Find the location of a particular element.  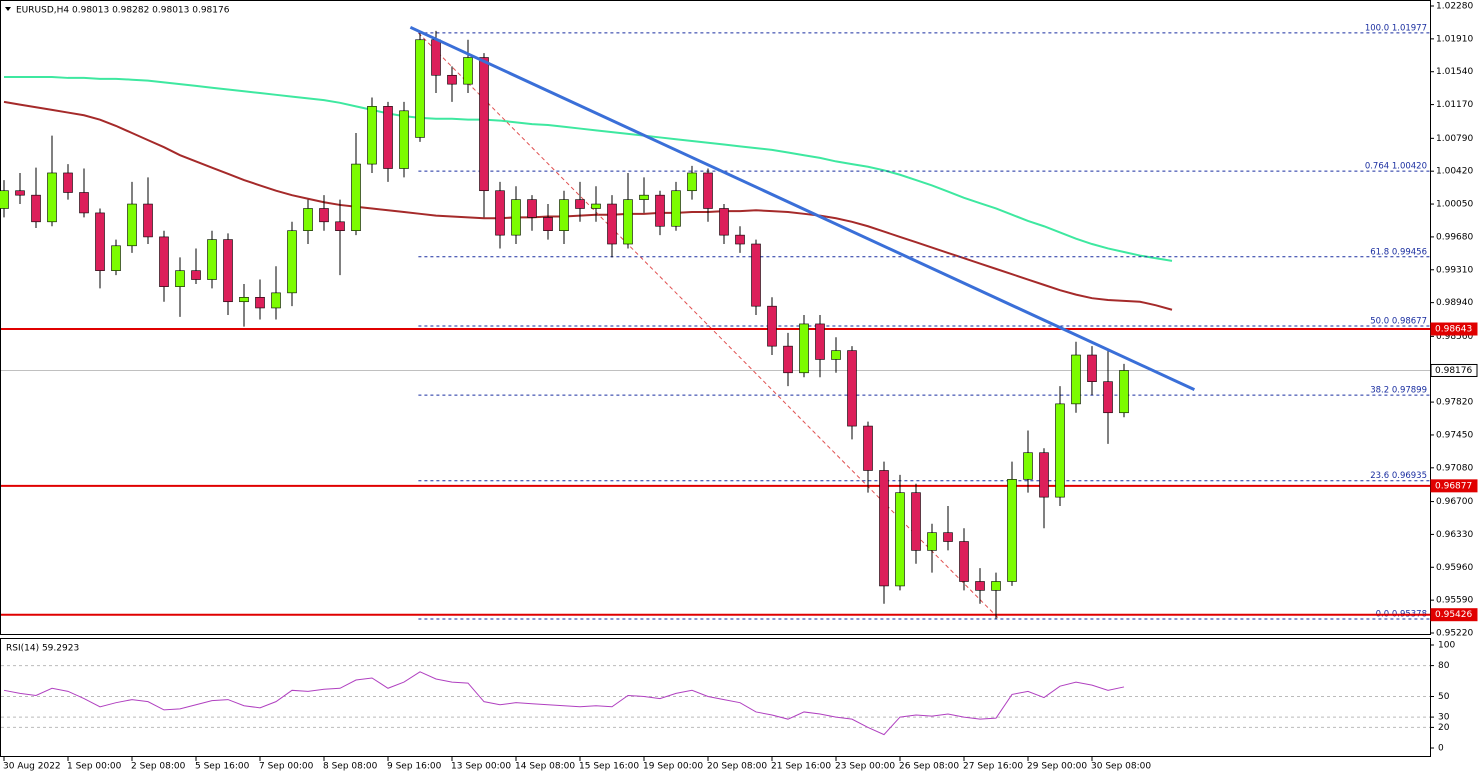

fib-label: 23.6 0.96935 is located at coordinates (1398, 476).